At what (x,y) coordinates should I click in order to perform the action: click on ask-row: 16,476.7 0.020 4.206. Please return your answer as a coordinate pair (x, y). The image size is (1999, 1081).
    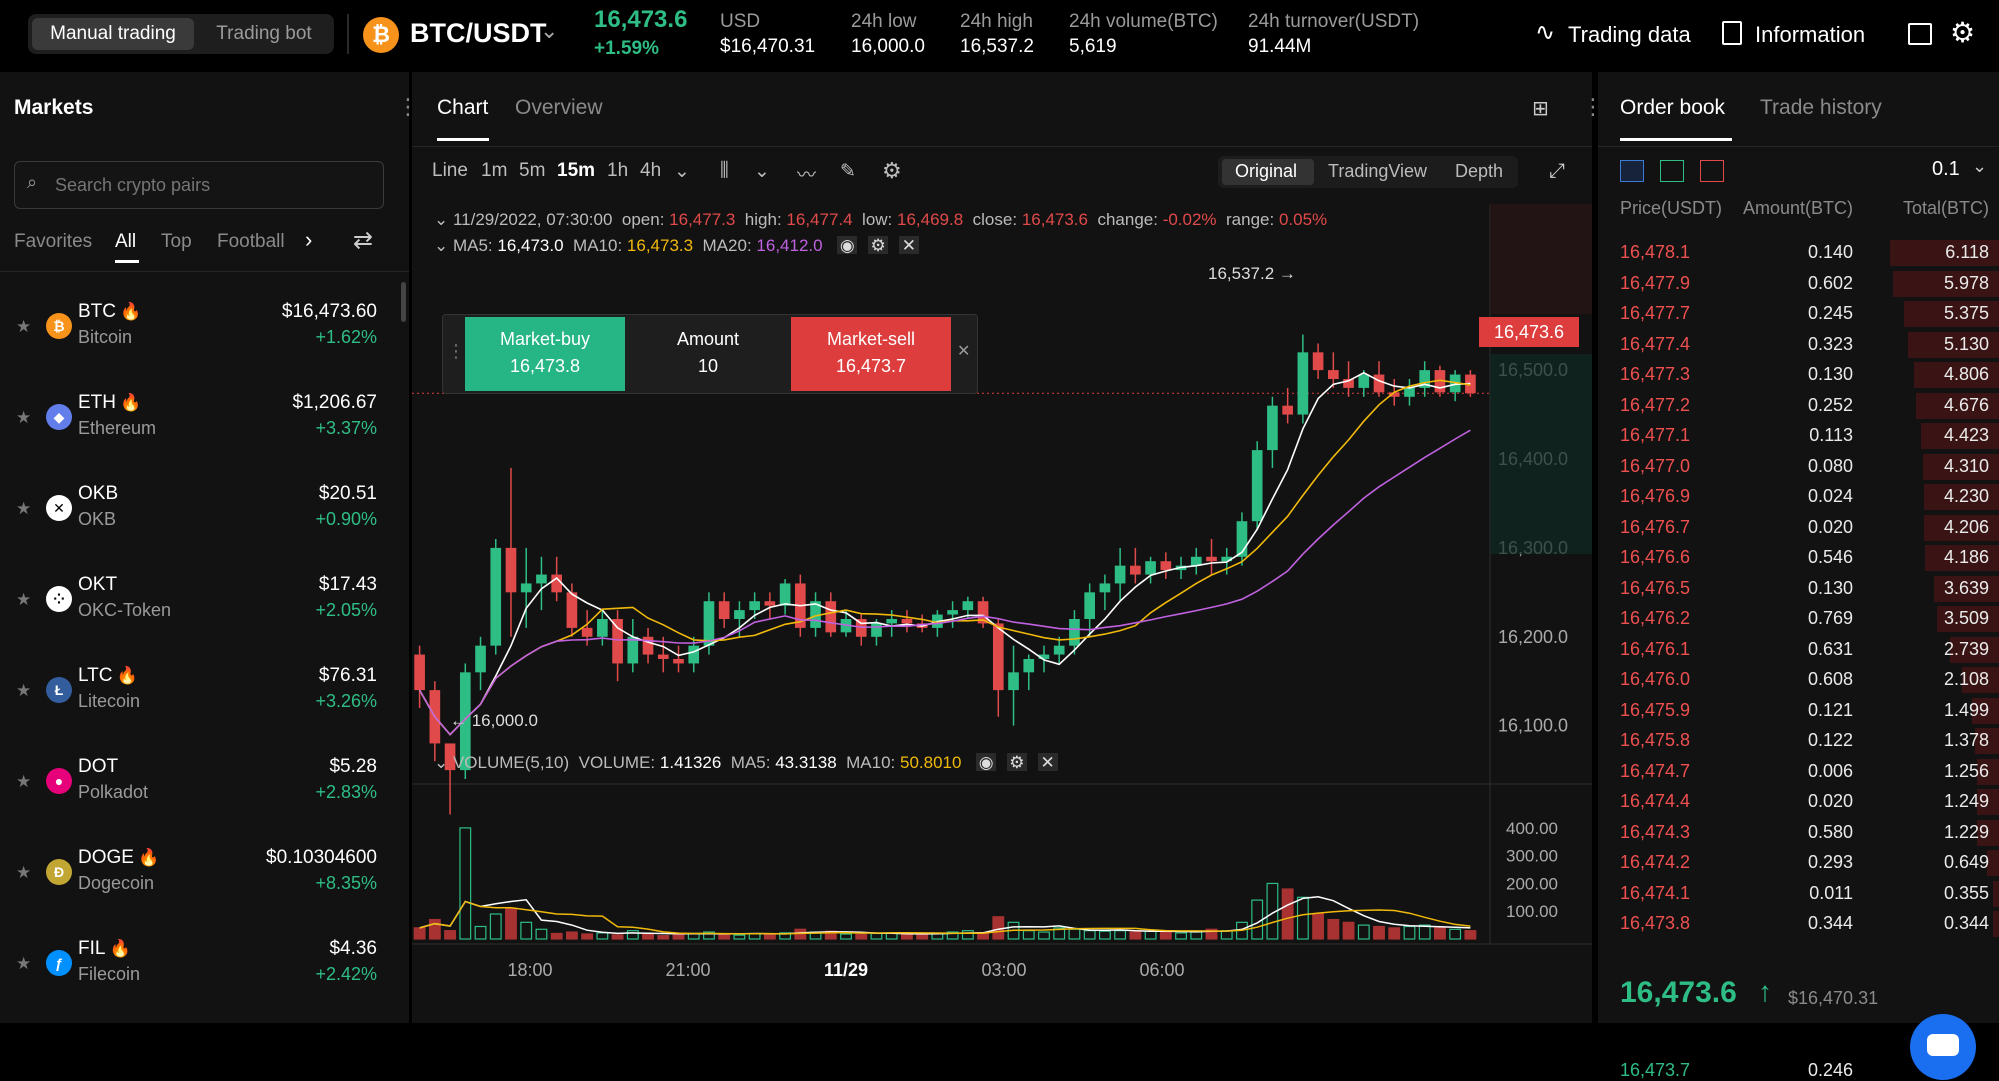
    Looking at the image, I should click on (1798, 528).